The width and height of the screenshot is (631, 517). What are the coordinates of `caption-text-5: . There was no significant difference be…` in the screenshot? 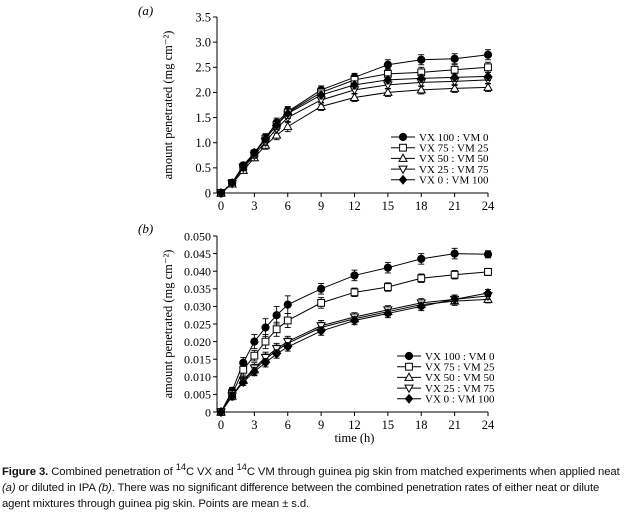 It's located at (301, 495).